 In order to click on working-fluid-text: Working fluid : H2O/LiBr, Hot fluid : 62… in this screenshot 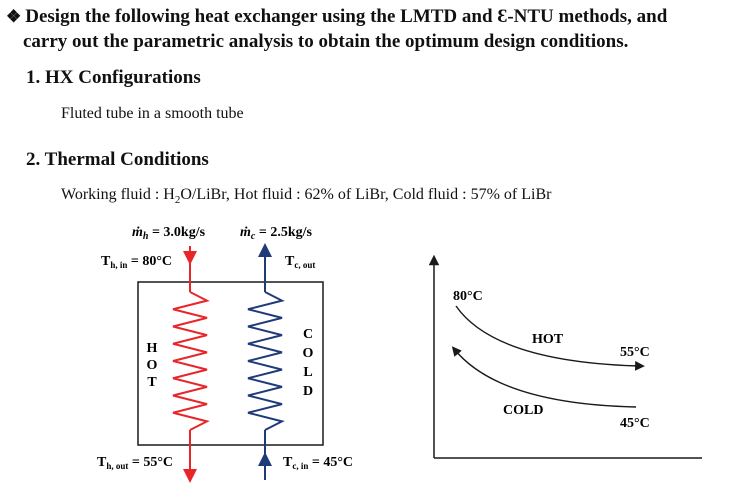, I will do `click(306, 196)`.